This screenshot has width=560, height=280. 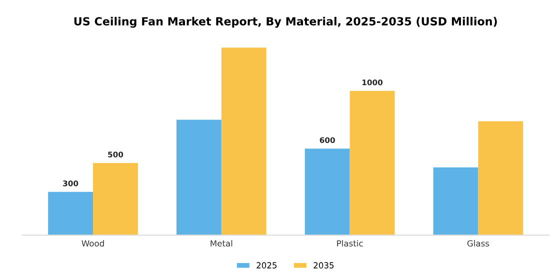 What do you see at coordinates (350, 243) in the screenshot?
I see `x-tick-label: Plastic` at bounding box center [350, 243].